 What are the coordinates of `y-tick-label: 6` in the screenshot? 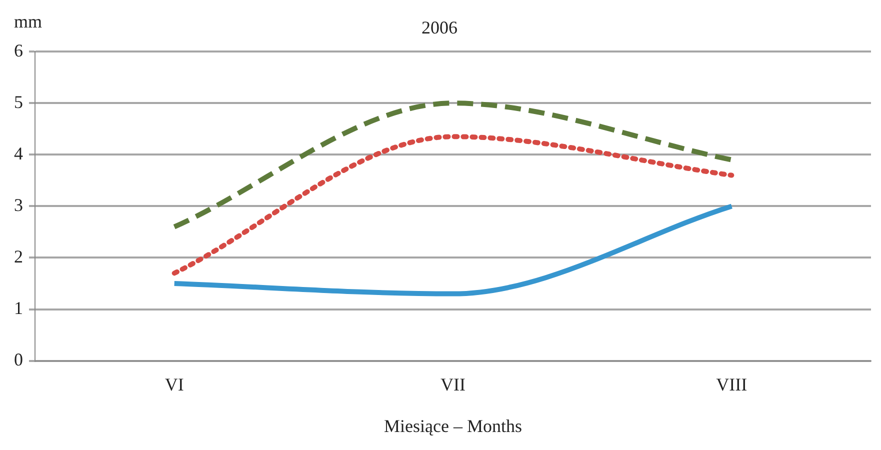 It's located at (18, 50).